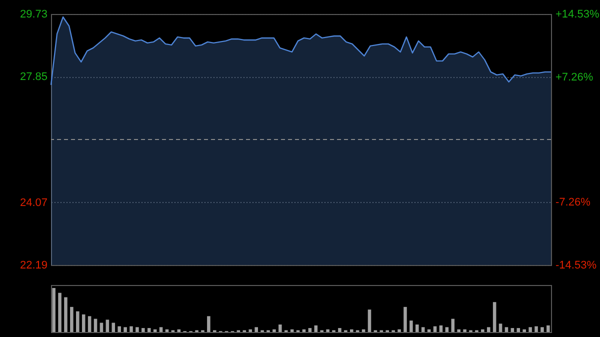 The height and width of the screenshot is (337, 600). I want to click on y2-tick-label: +7.26%, so click(575, 77).